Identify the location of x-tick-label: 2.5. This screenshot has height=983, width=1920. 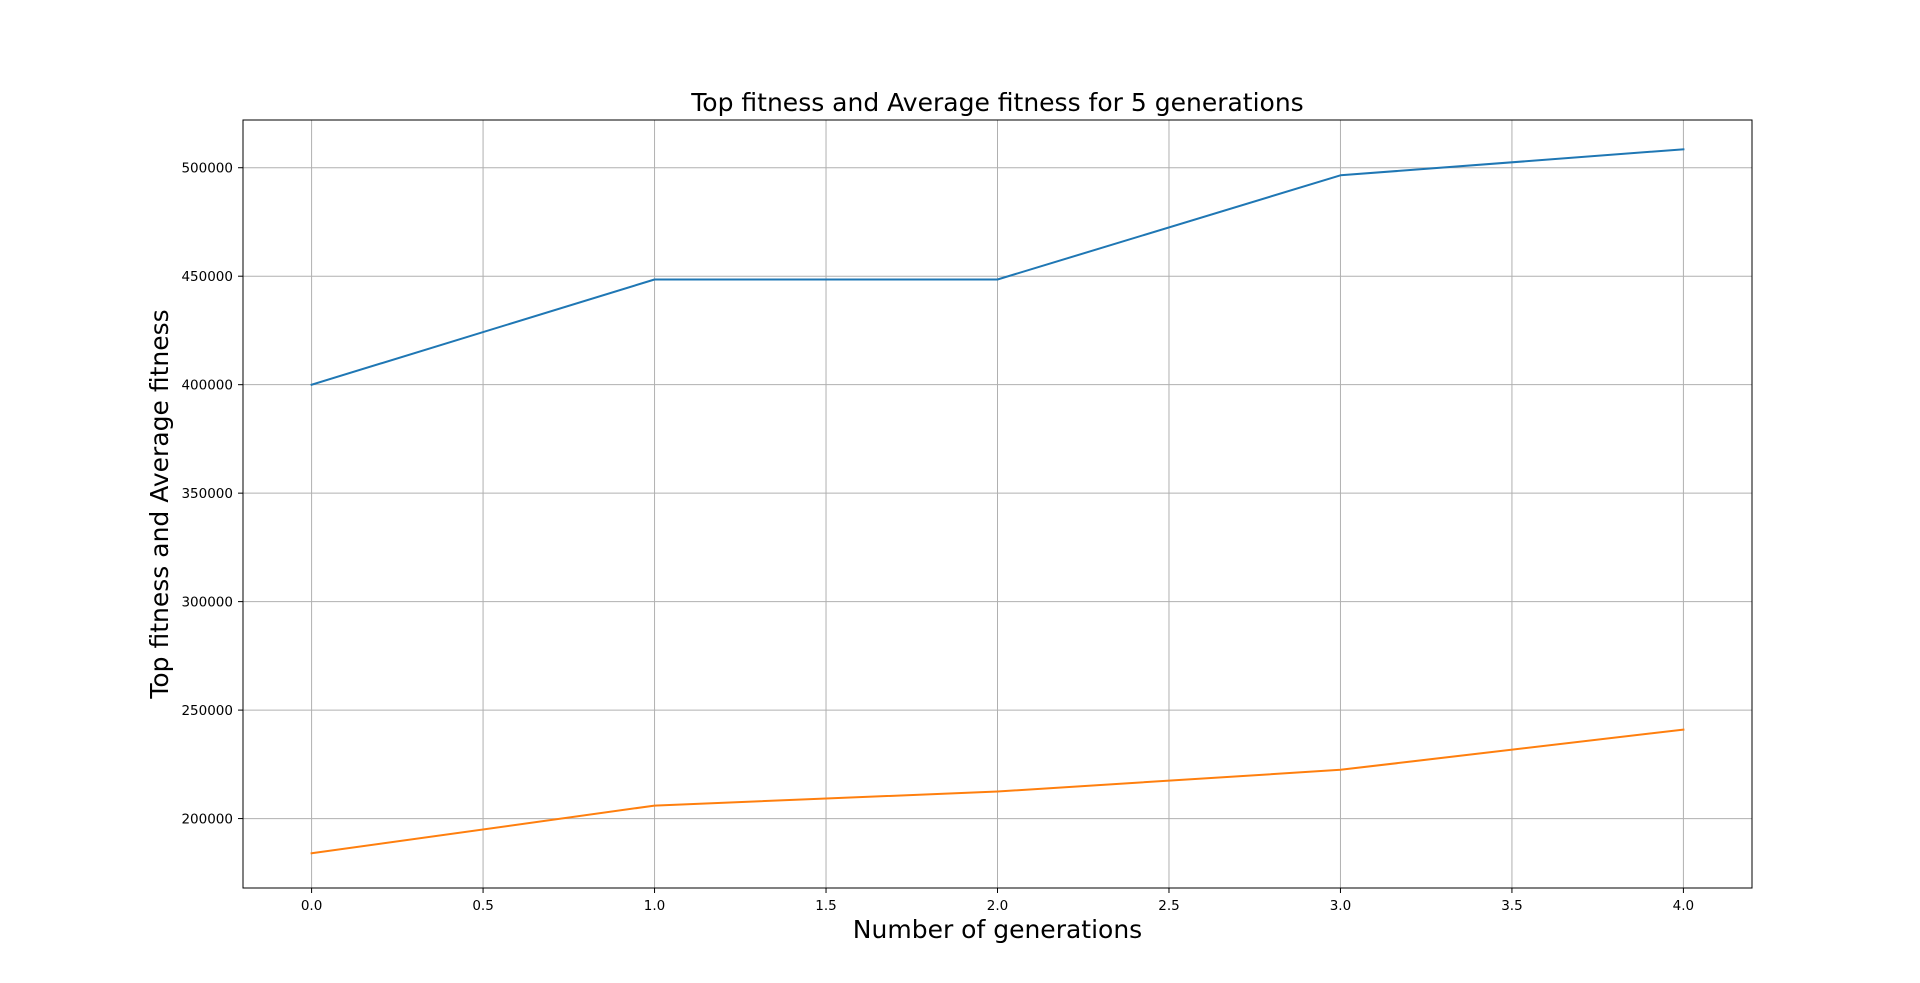
(1168, 906).